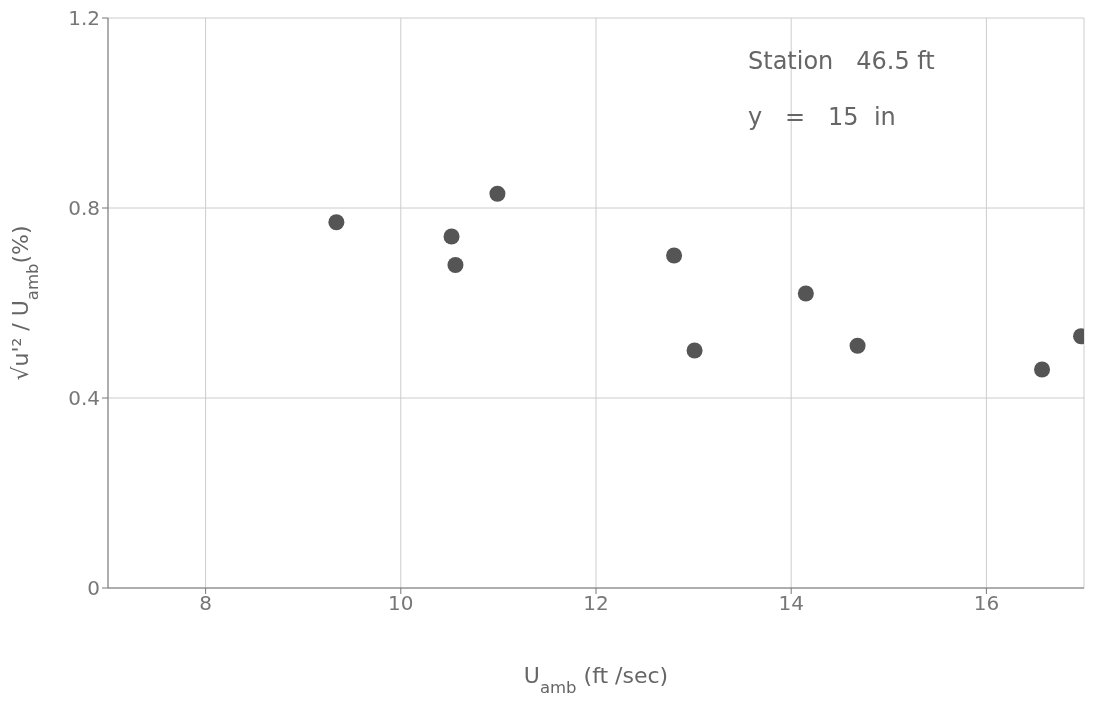 The image size is (1102, 721). I want to click on annotation: Station 46.5 ft, so click(841, 61).